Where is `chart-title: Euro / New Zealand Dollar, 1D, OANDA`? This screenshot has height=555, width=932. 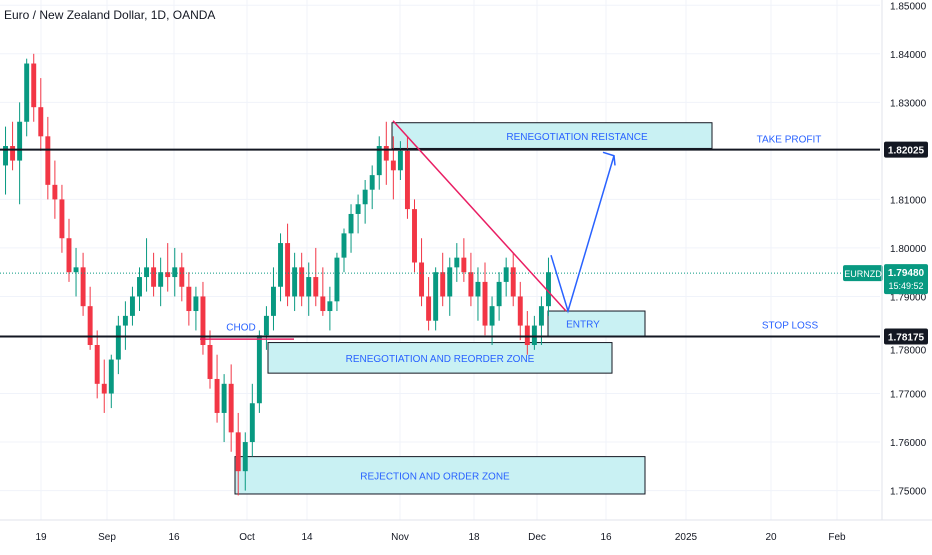 chart-title: Euro / New Zealand Dollar, 1D, OANDA is located at coordinates (110, 15).